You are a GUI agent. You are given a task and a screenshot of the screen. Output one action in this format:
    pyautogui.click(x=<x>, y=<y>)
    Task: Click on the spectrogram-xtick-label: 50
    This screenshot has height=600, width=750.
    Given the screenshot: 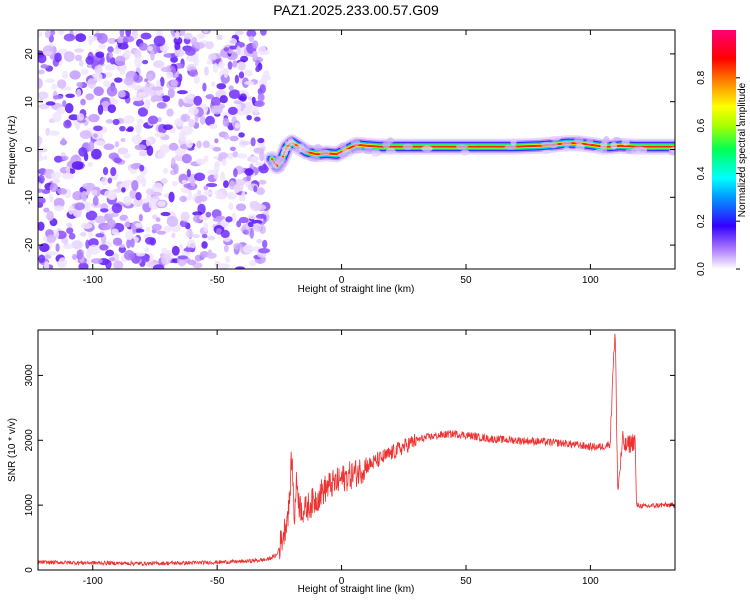 What is the action you would take?
    pyautogui.click(x=466, y=280)
    